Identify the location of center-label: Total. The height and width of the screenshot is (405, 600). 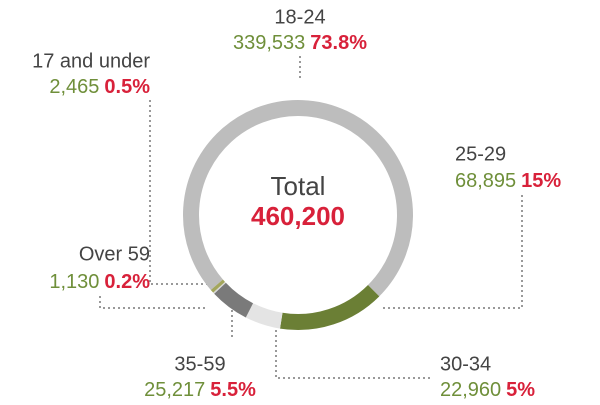
(298, 186).